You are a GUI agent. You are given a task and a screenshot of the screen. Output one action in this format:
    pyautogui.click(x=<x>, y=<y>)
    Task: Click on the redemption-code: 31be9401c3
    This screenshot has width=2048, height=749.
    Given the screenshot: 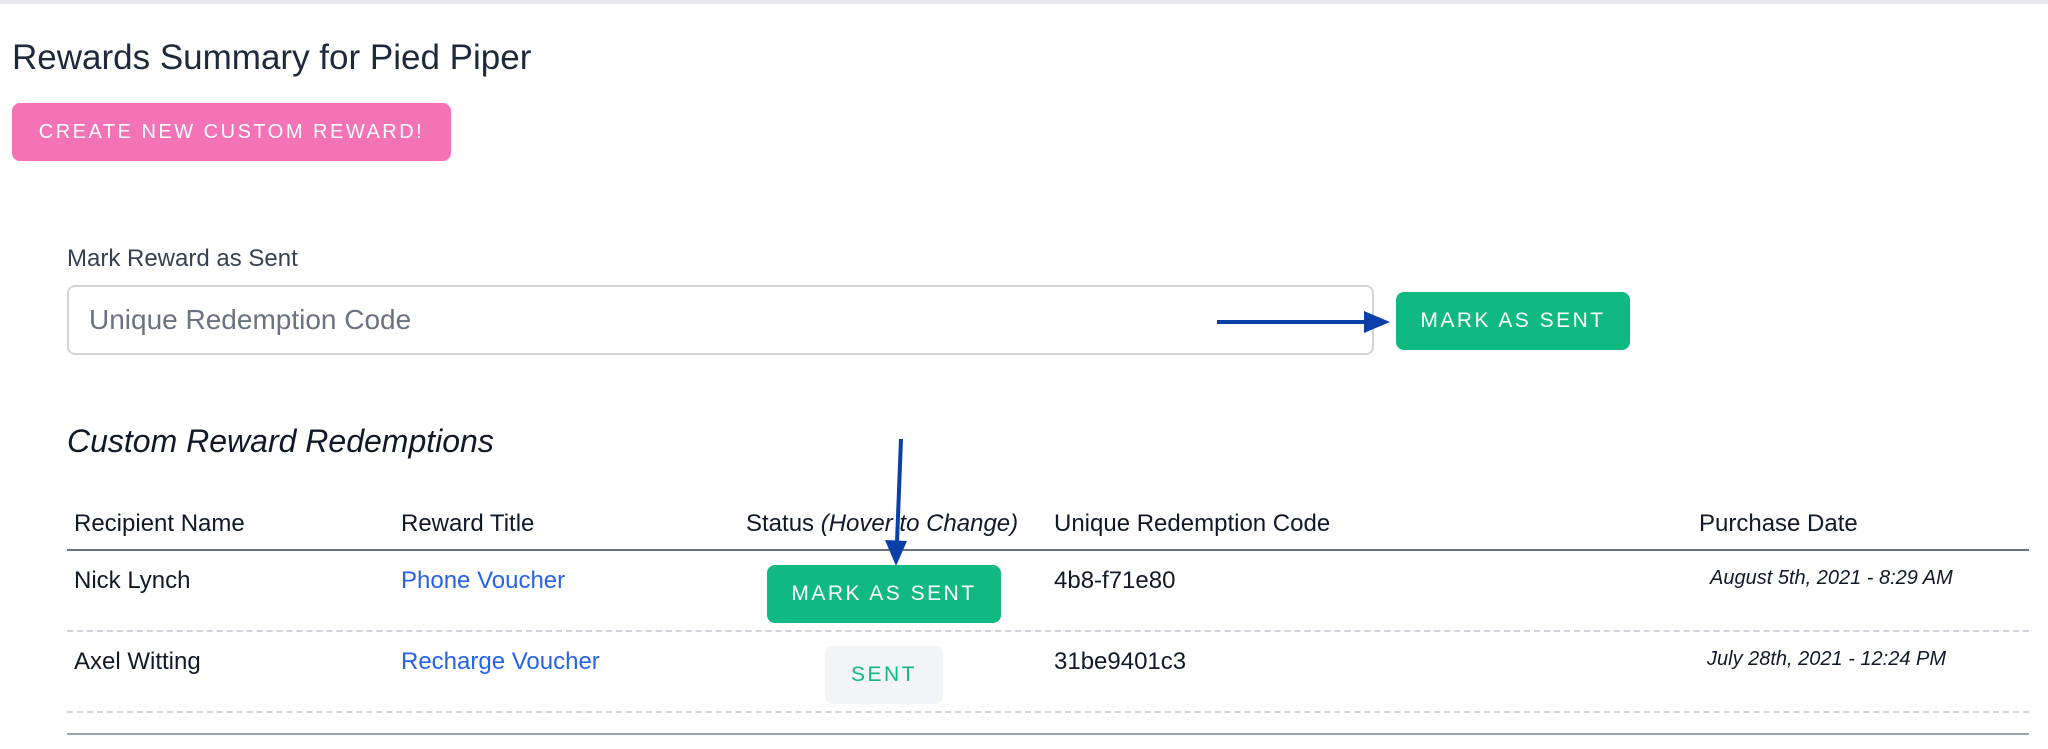 What is the action you would take?
    pyautogui.click(x=1120, y=661)
    